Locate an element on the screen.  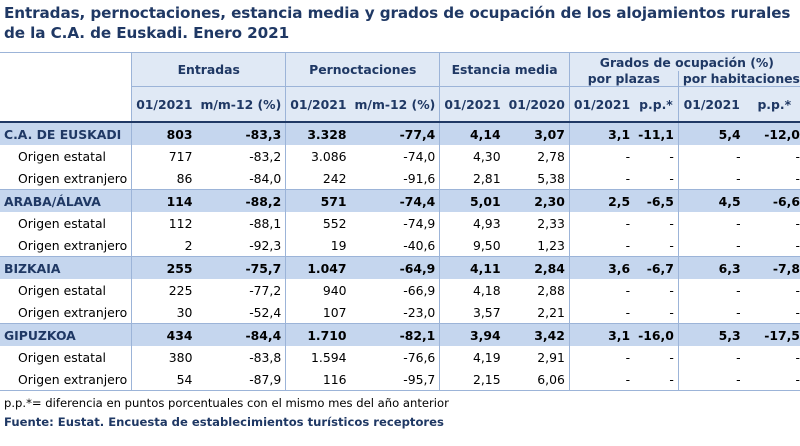
row-label: GIPUZKOA is located at coordinates (66, 334).